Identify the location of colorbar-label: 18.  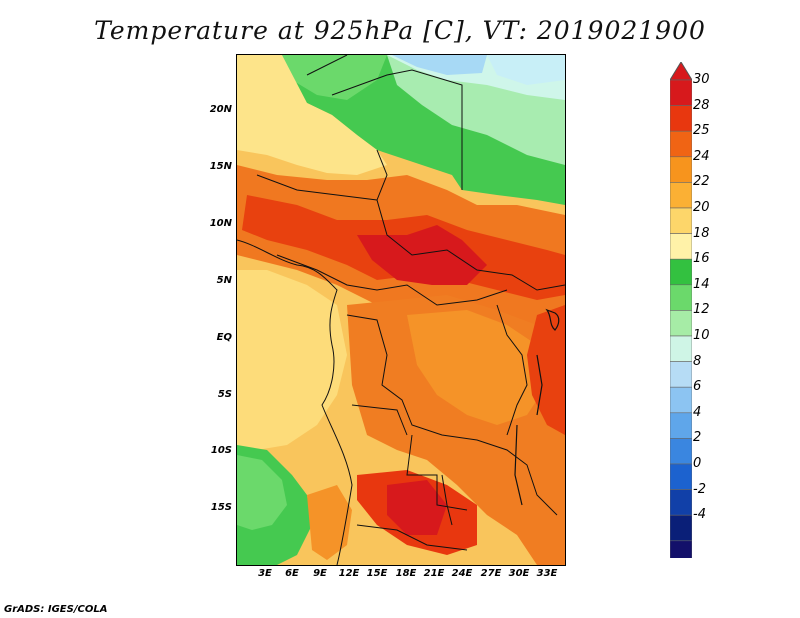
(701, 233).